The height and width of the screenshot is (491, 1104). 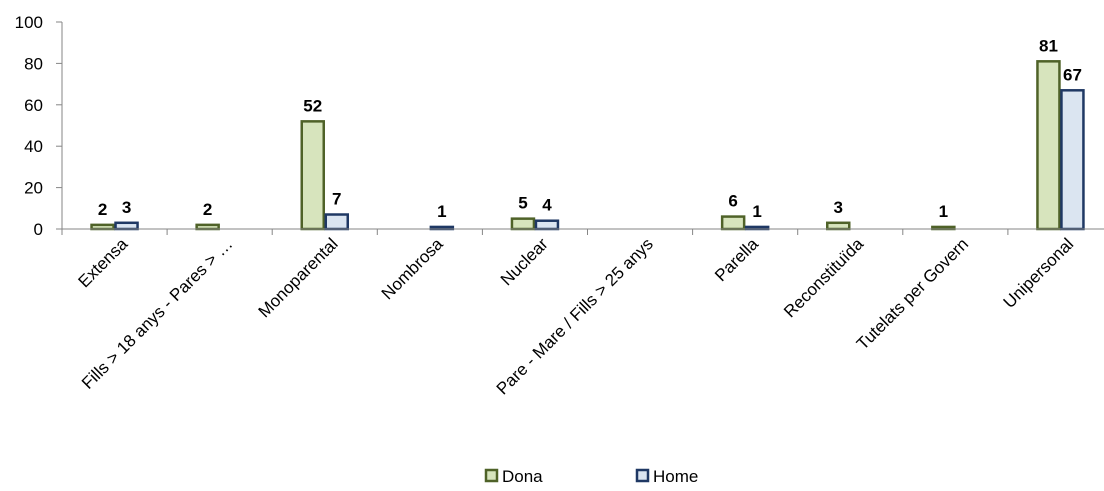 I want to click on y-tick-label: 100, so click(x=29, y=22).